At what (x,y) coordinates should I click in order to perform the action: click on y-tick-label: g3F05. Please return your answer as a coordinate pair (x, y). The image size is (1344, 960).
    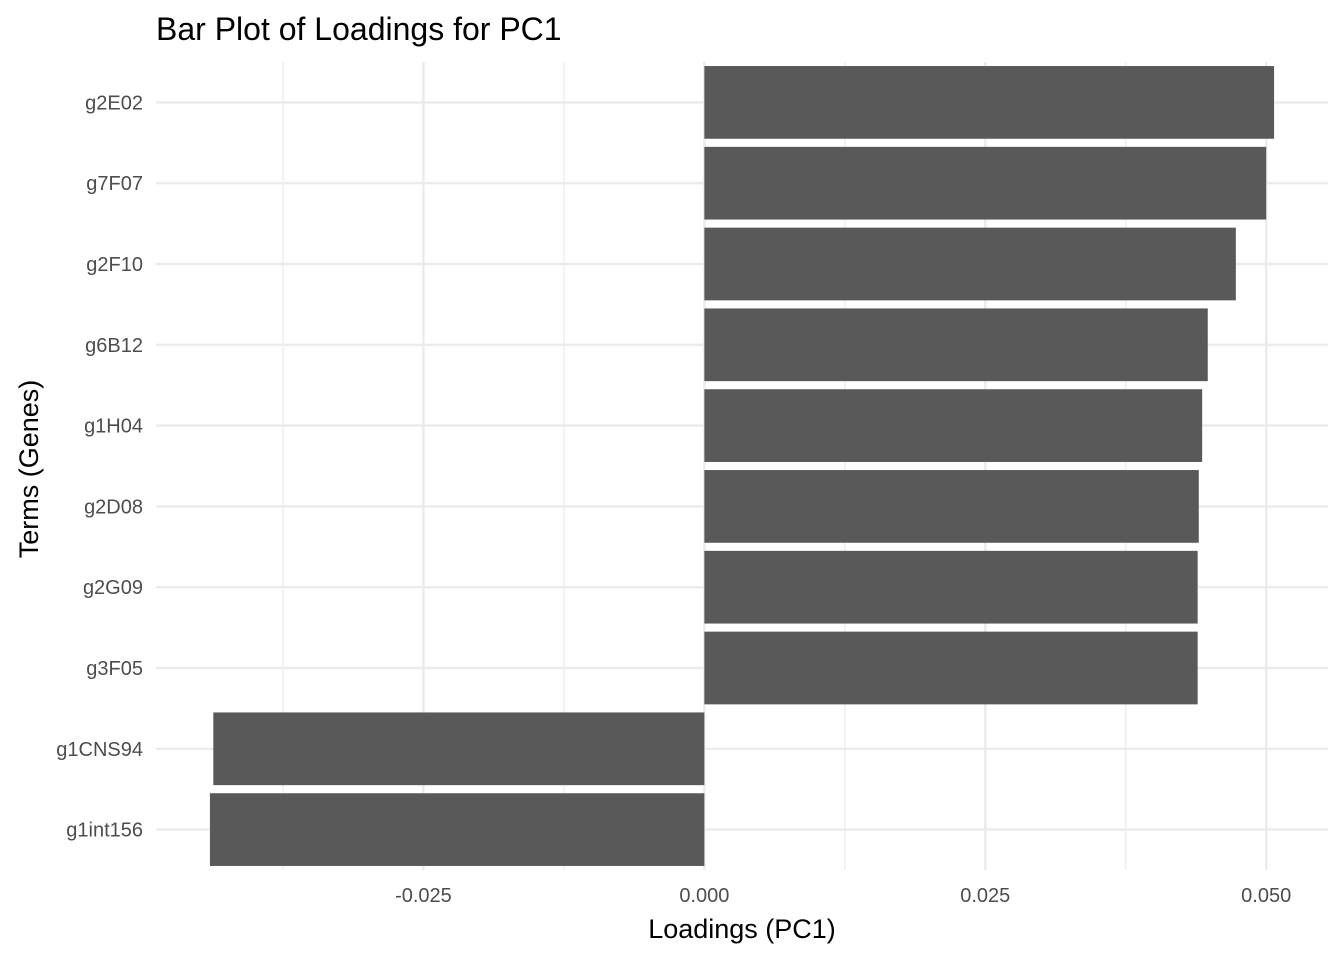
    Looking at the image, I should click on (114, 669).